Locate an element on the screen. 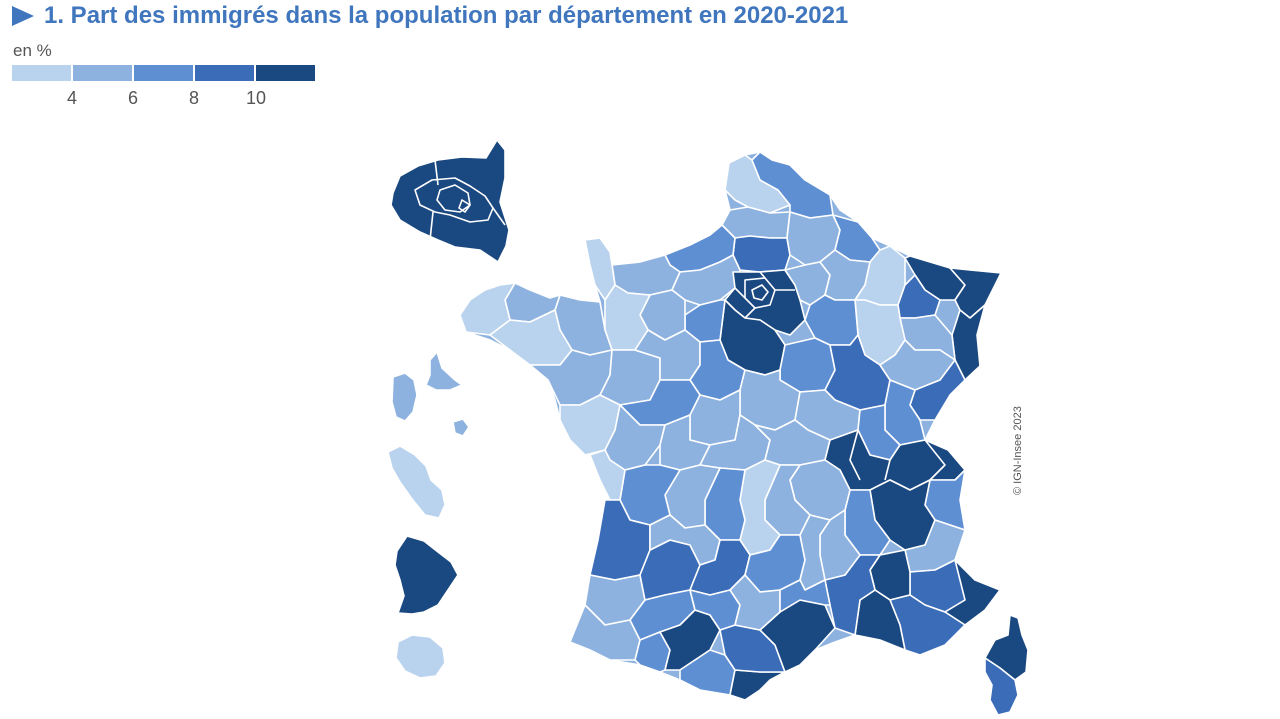  department-corse-du-sud is located at coordinates (1001, 686).